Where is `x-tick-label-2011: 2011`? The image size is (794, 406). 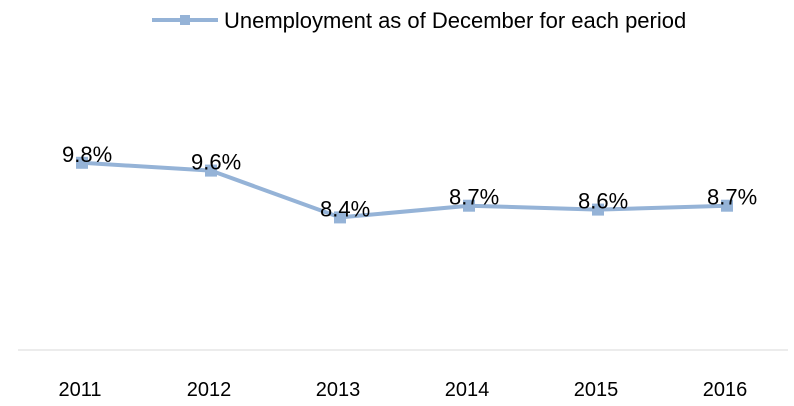
x-tick-label-2011: 2011 is located at coordinates (79, 390).